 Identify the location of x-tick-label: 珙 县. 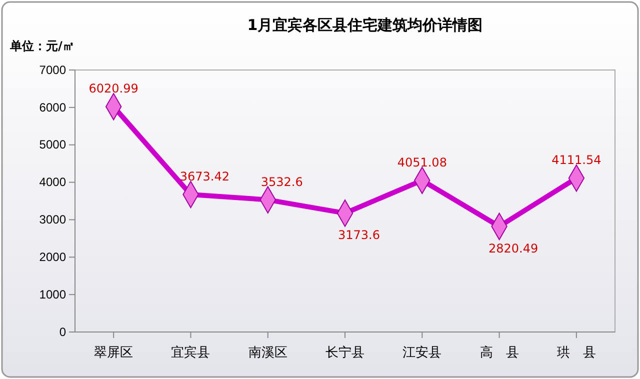
(576, 352).